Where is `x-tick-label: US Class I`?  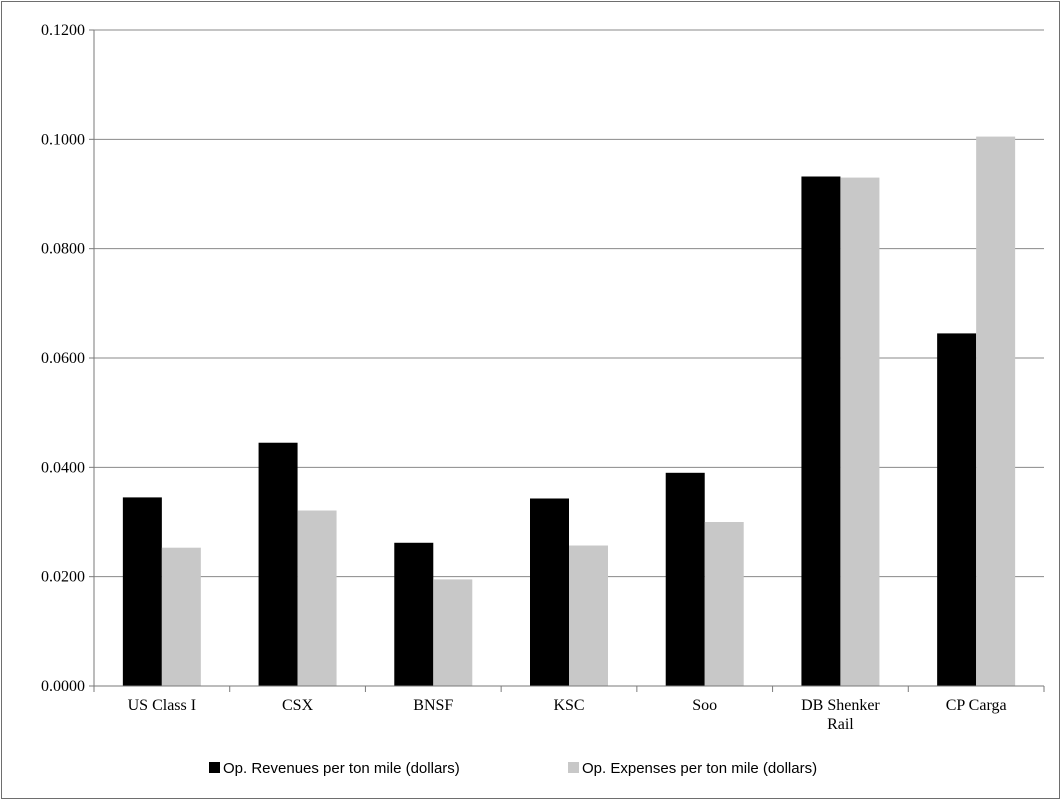
x-tick-label: US Class I is located at coordinates (162, 705).